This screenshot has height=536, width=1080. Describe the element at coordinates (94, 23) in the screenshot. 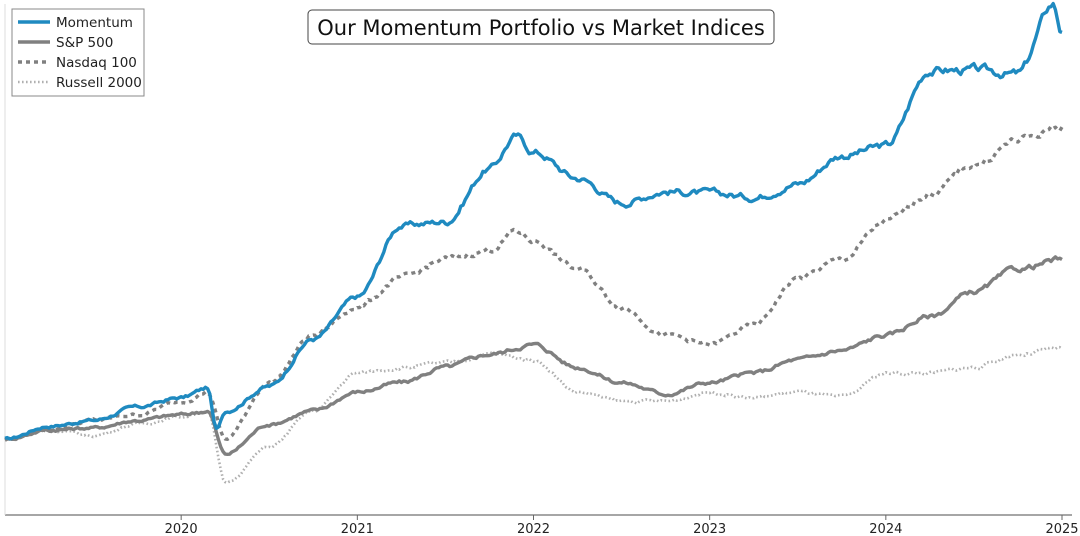

I see `legend-label-momentum: Momentum` at that location.